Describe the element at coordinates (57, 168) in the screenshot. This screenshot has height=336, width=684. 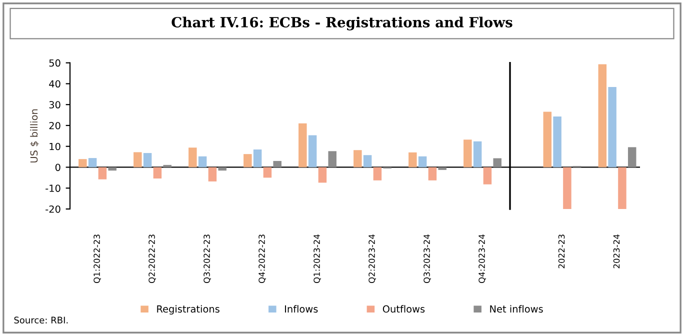
I see `y-tick-label: 0` at that location.